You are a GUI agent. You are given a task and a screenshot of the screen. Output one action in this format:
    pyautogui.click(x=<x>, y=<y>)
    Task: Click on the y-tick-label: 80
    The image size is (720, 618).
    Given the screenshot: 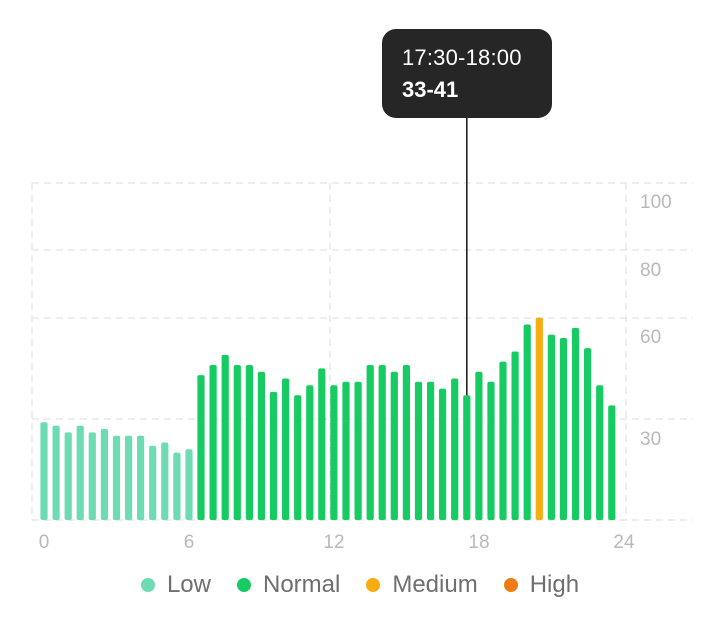 What is the action you would take?
    pyautogui.click(x=650, y=270)
    